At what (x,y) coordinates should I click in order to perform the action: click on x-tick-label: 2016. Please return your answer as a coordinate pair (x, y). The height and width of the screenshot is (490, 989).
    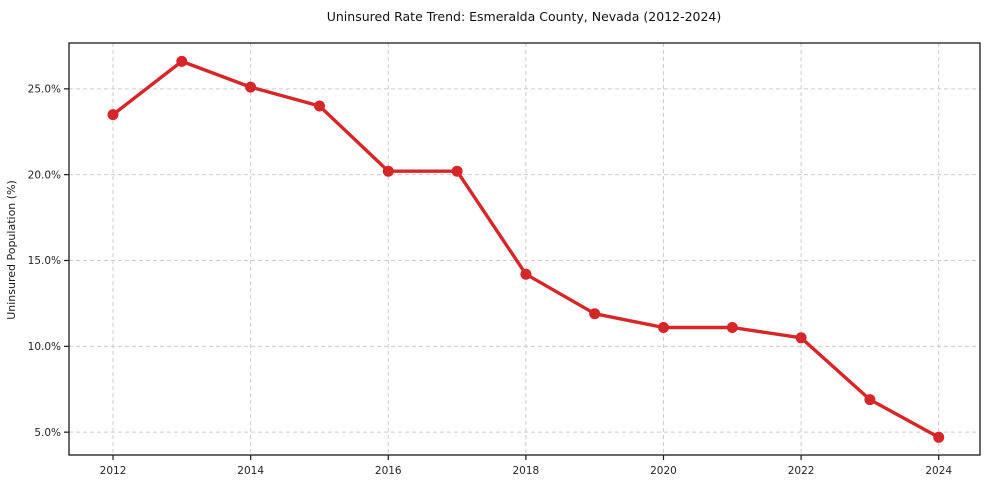
    Looking at the image, I should click on (388, 471).